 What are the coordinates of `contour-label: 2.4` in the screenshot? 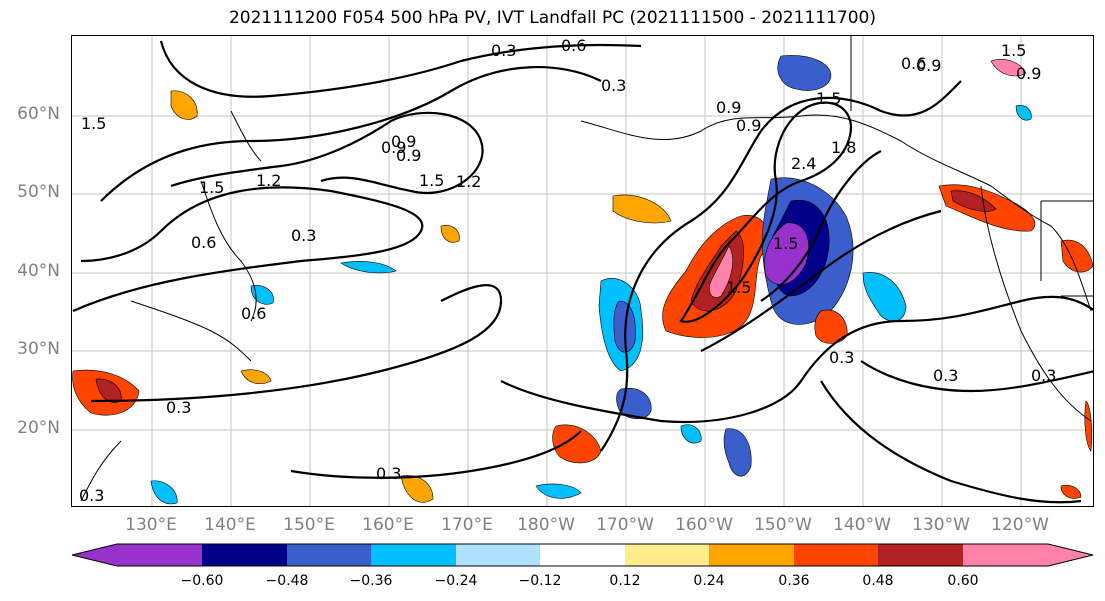 It's located at (803, 163).